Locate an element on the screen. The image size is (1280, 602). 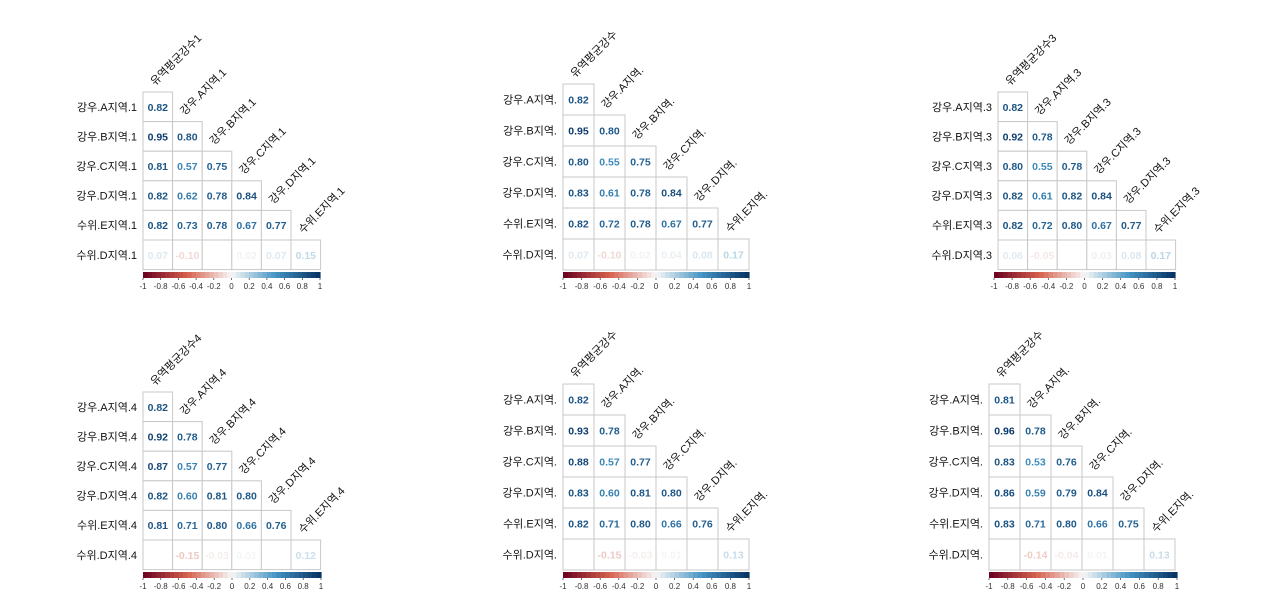
corr-value-label: 0.77 is located at coordinates (276, 226).